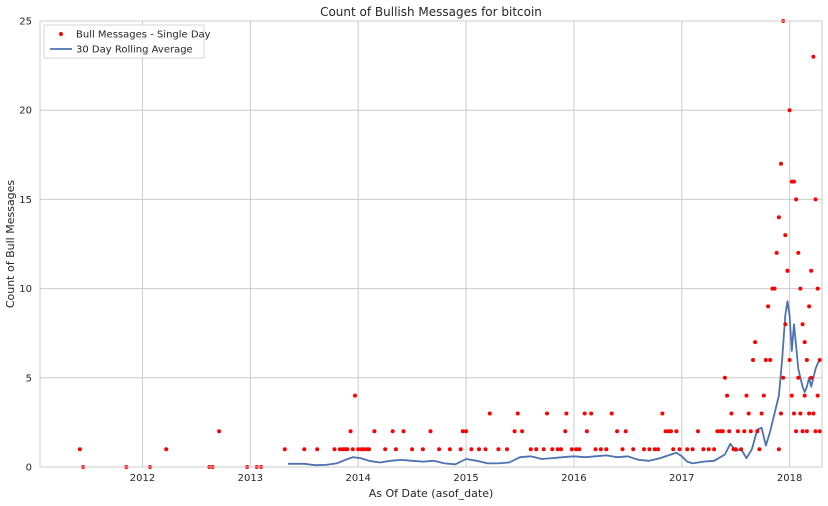 Image resolution: width=828 pixels, height=506 pixels. Describe the element at coordinates (357, 478) in the screenshot. I see `x-tick-label: 2014` at that location.